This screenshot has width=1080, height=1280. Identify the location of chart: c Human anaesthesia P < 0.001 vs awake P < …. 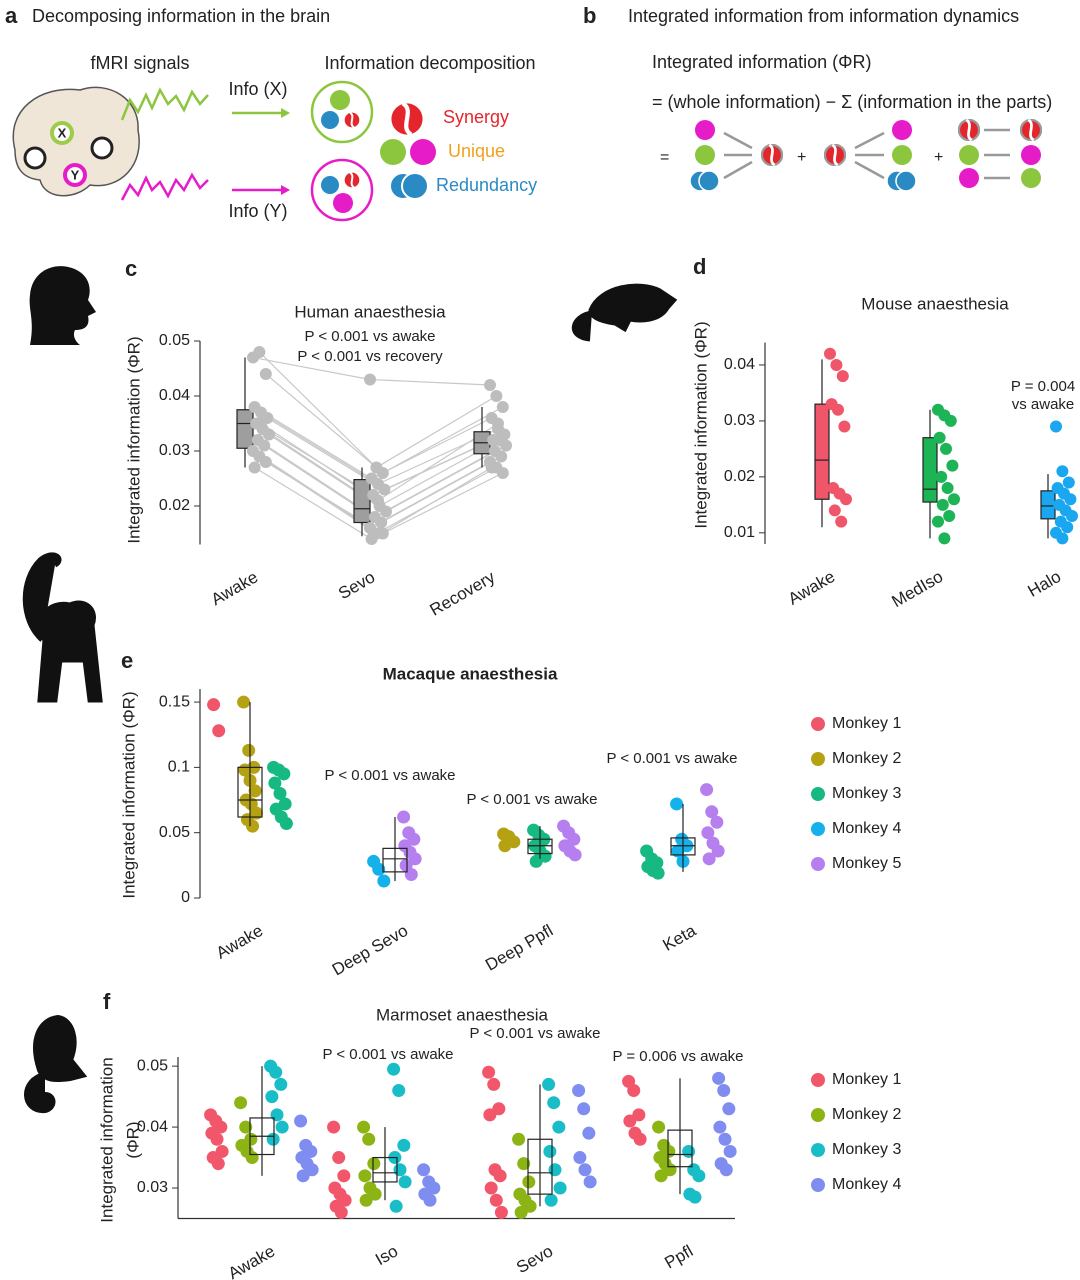
(318, 438).